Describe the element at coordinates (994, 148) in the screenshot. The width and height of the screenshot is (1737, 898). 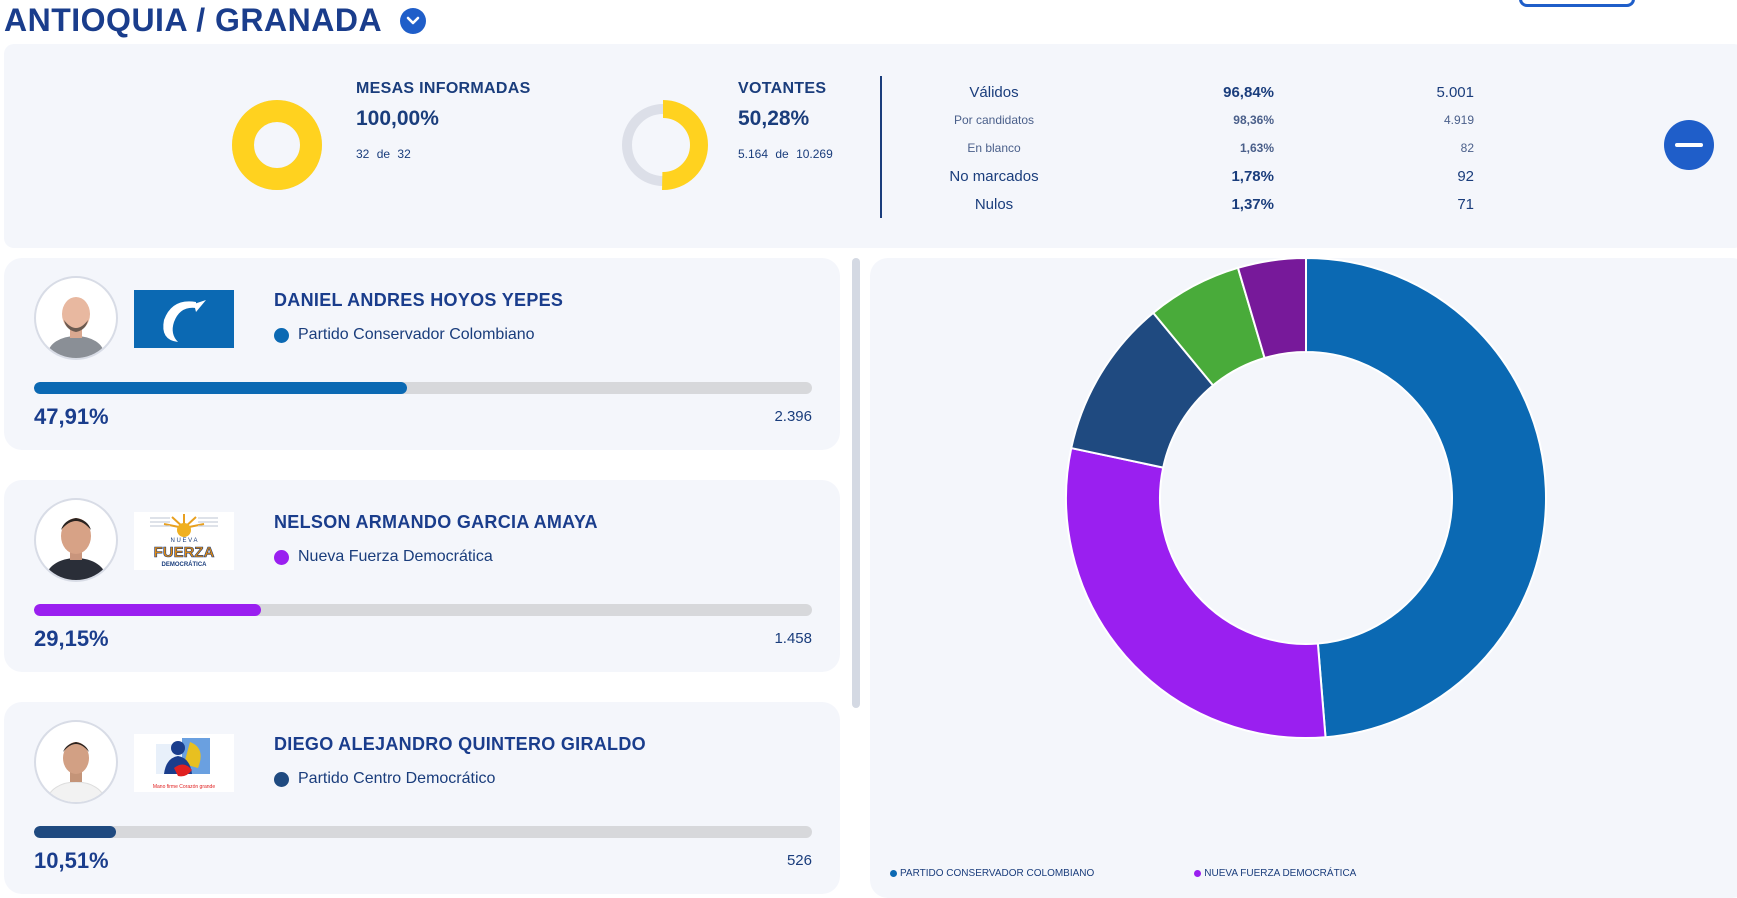
I see `breakdown-label: En blanco` at that location.